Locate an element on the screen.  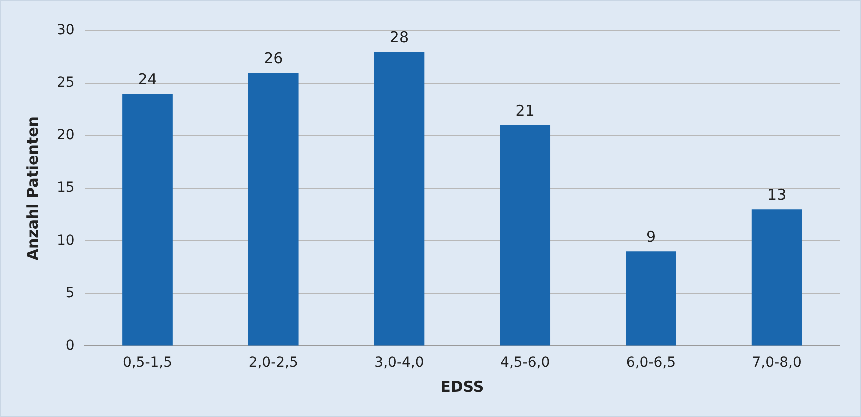
x-tick-label: 4,5-6,0 is located at coordinates (525, 363).